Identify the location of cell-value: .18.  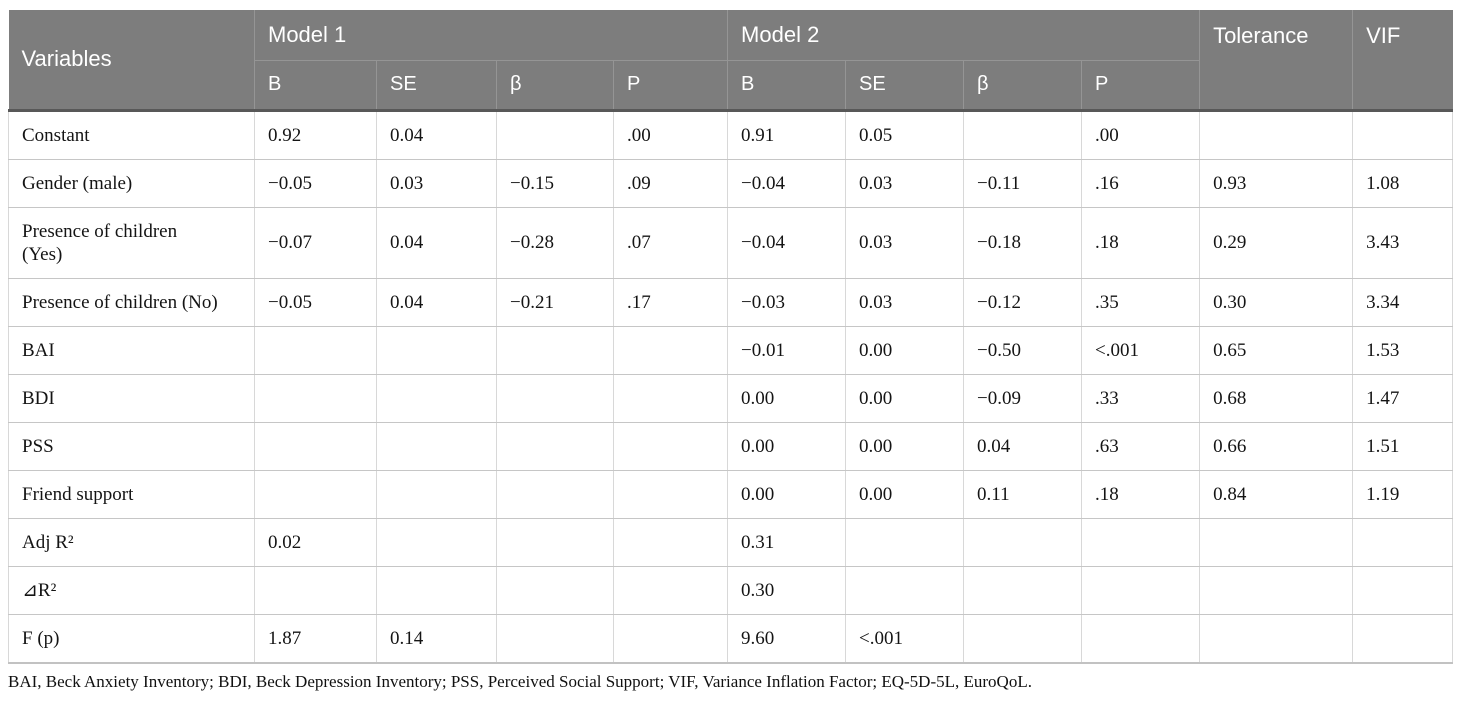
(1141, 494).